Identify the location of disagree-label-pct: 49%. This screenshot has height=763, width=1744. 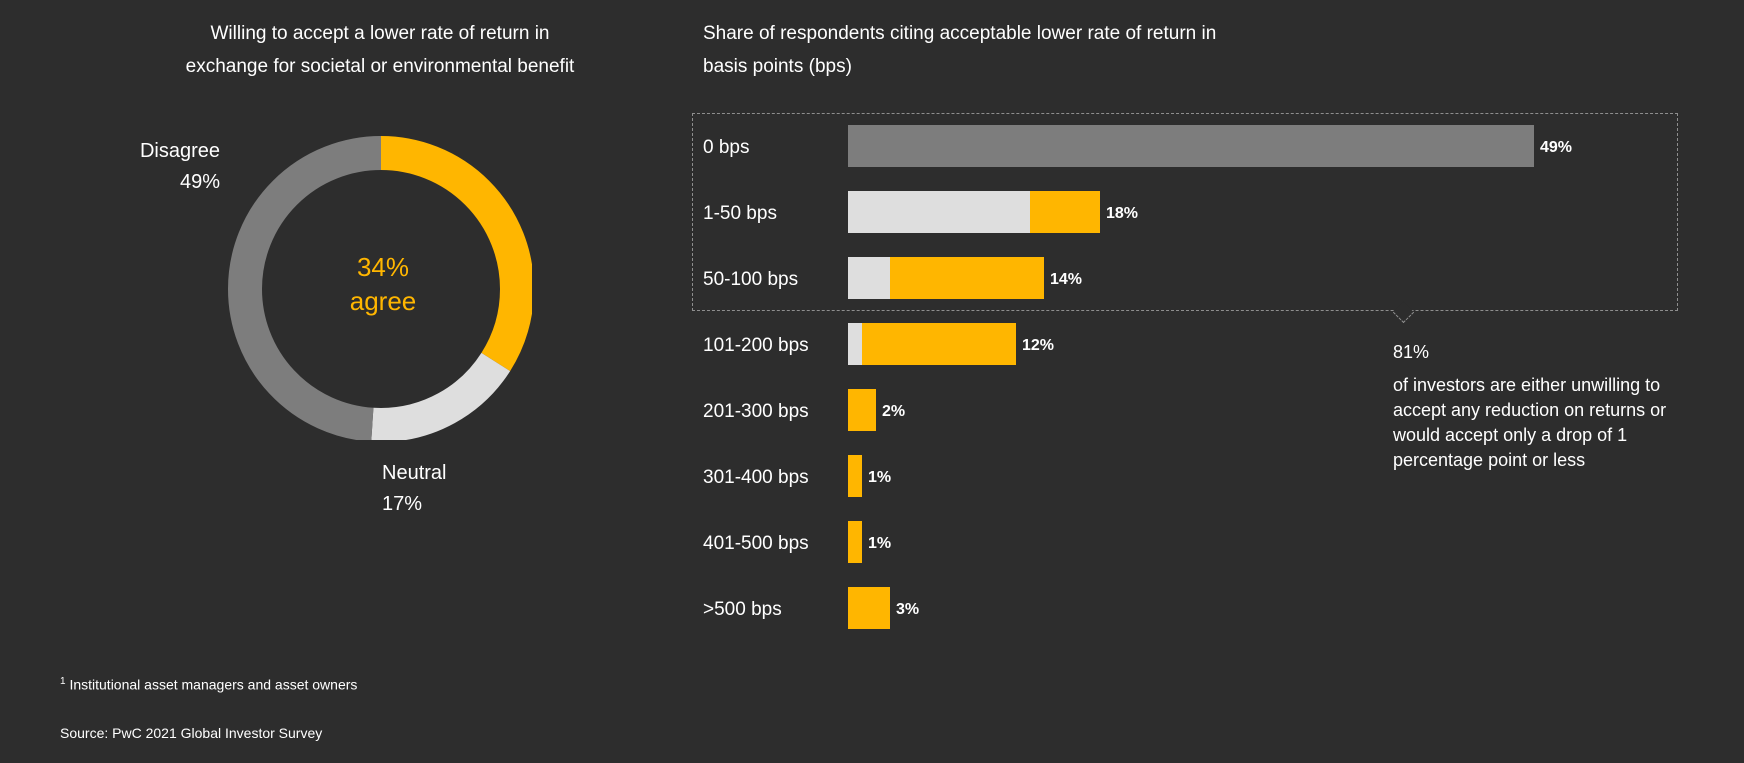
(199, 182).